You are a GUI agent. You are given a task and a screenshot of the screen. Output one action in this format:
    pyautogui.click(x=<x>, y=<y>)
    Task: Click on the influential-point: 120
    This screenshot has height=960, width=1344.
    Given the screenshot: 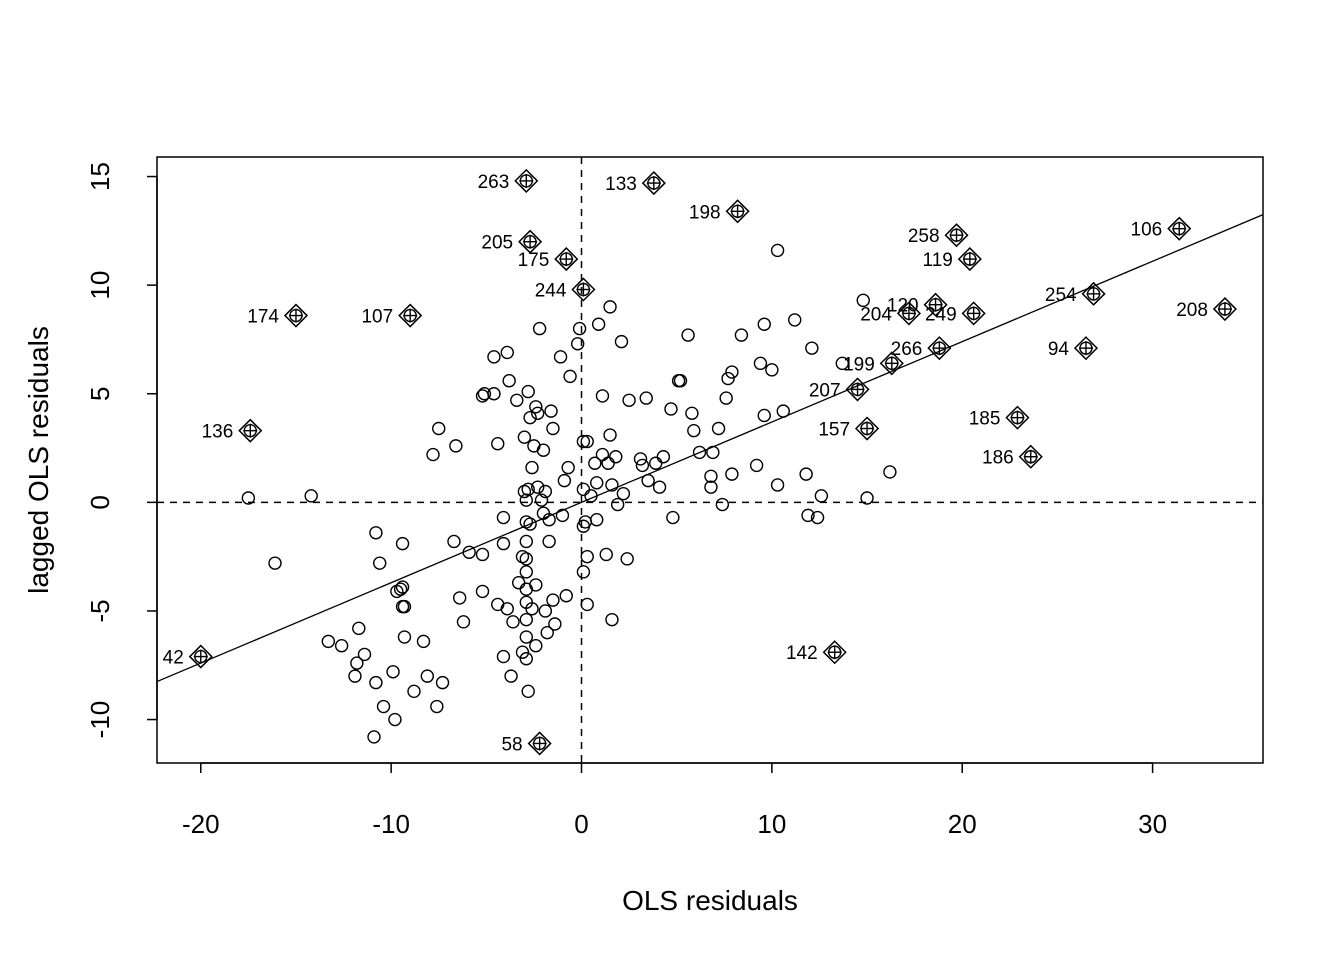 What is the action you would take?
    pyautogui.click(x=917, y=304)
    